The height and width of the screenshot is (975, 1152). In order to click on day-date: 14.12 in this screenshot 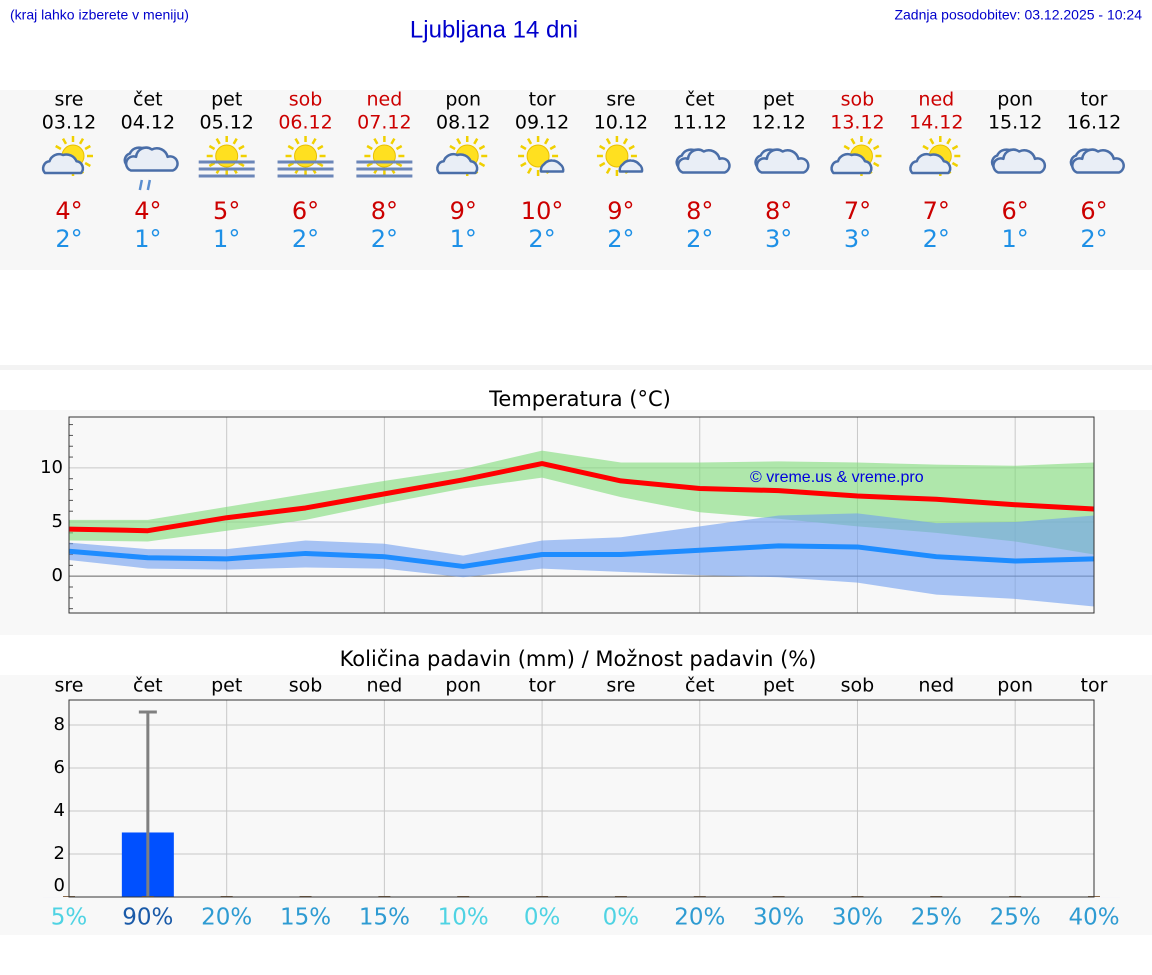, I will do `click(936, 123)`.